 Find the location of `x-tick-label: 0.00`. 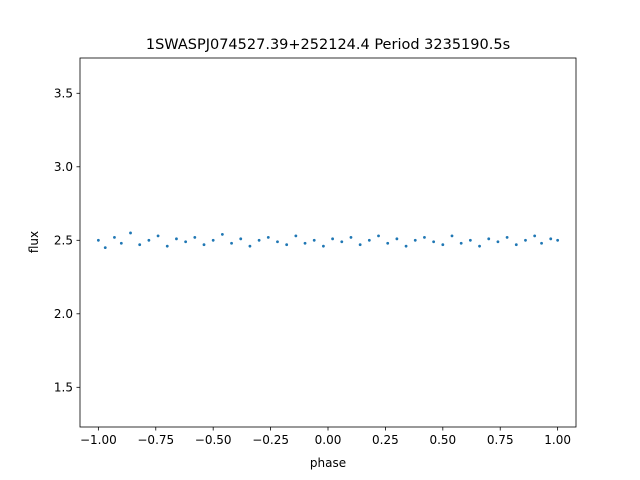

x-tick-label: 0.00 is located at coordinates (328, 440).